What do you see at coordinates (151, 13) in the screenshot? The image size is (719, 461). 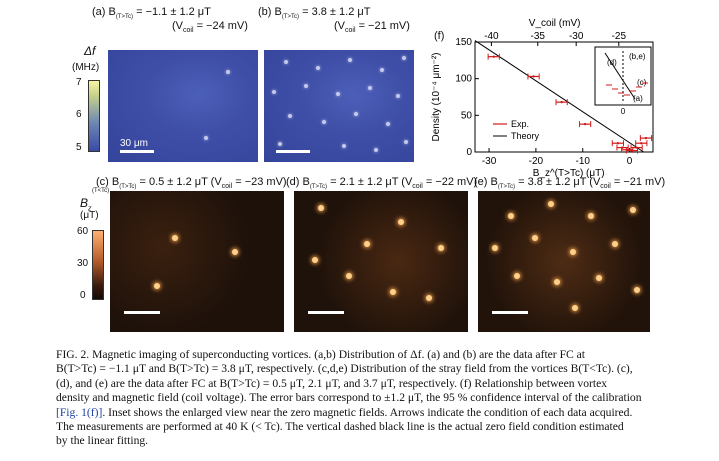 I see `panel-a-title: (a) B(T>Tc) = −1.1 ± 1.2 μT` at bounding box center [151, 13].